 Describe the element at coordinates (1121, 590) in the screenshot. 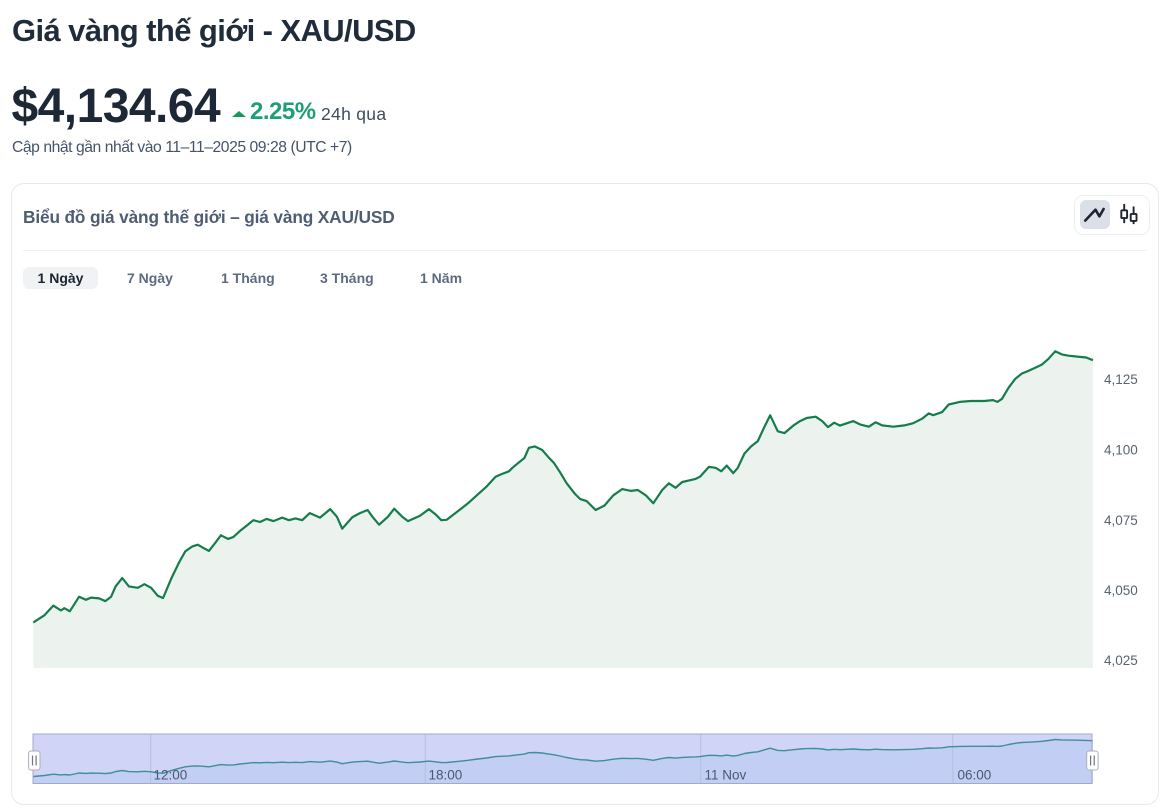

I see `svg-text: 4,050` at that location.